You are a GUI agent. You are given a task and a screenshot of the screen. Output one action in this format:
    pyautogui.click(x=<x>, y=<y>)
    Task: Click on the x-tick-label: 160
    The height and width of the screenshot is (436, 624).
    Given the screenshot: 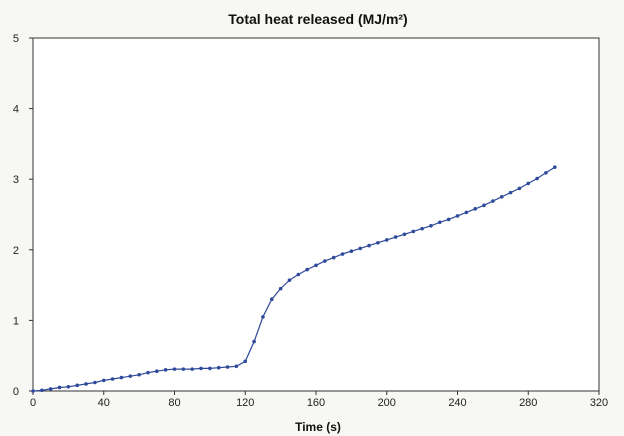 What is the action you would take?
    pyautogui.click(x=316, y=403)
    